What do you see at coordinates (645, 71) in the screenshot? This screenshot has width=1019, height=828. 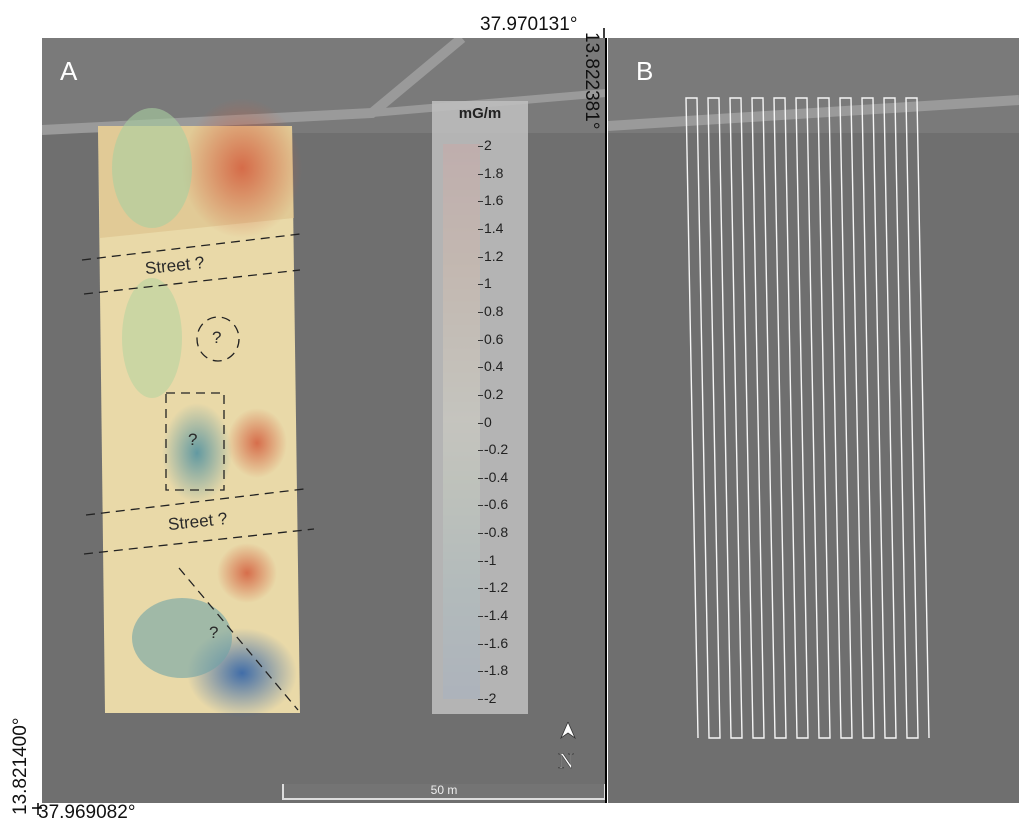 I see `panel-b-label: B` at bounding box center [645, 71].